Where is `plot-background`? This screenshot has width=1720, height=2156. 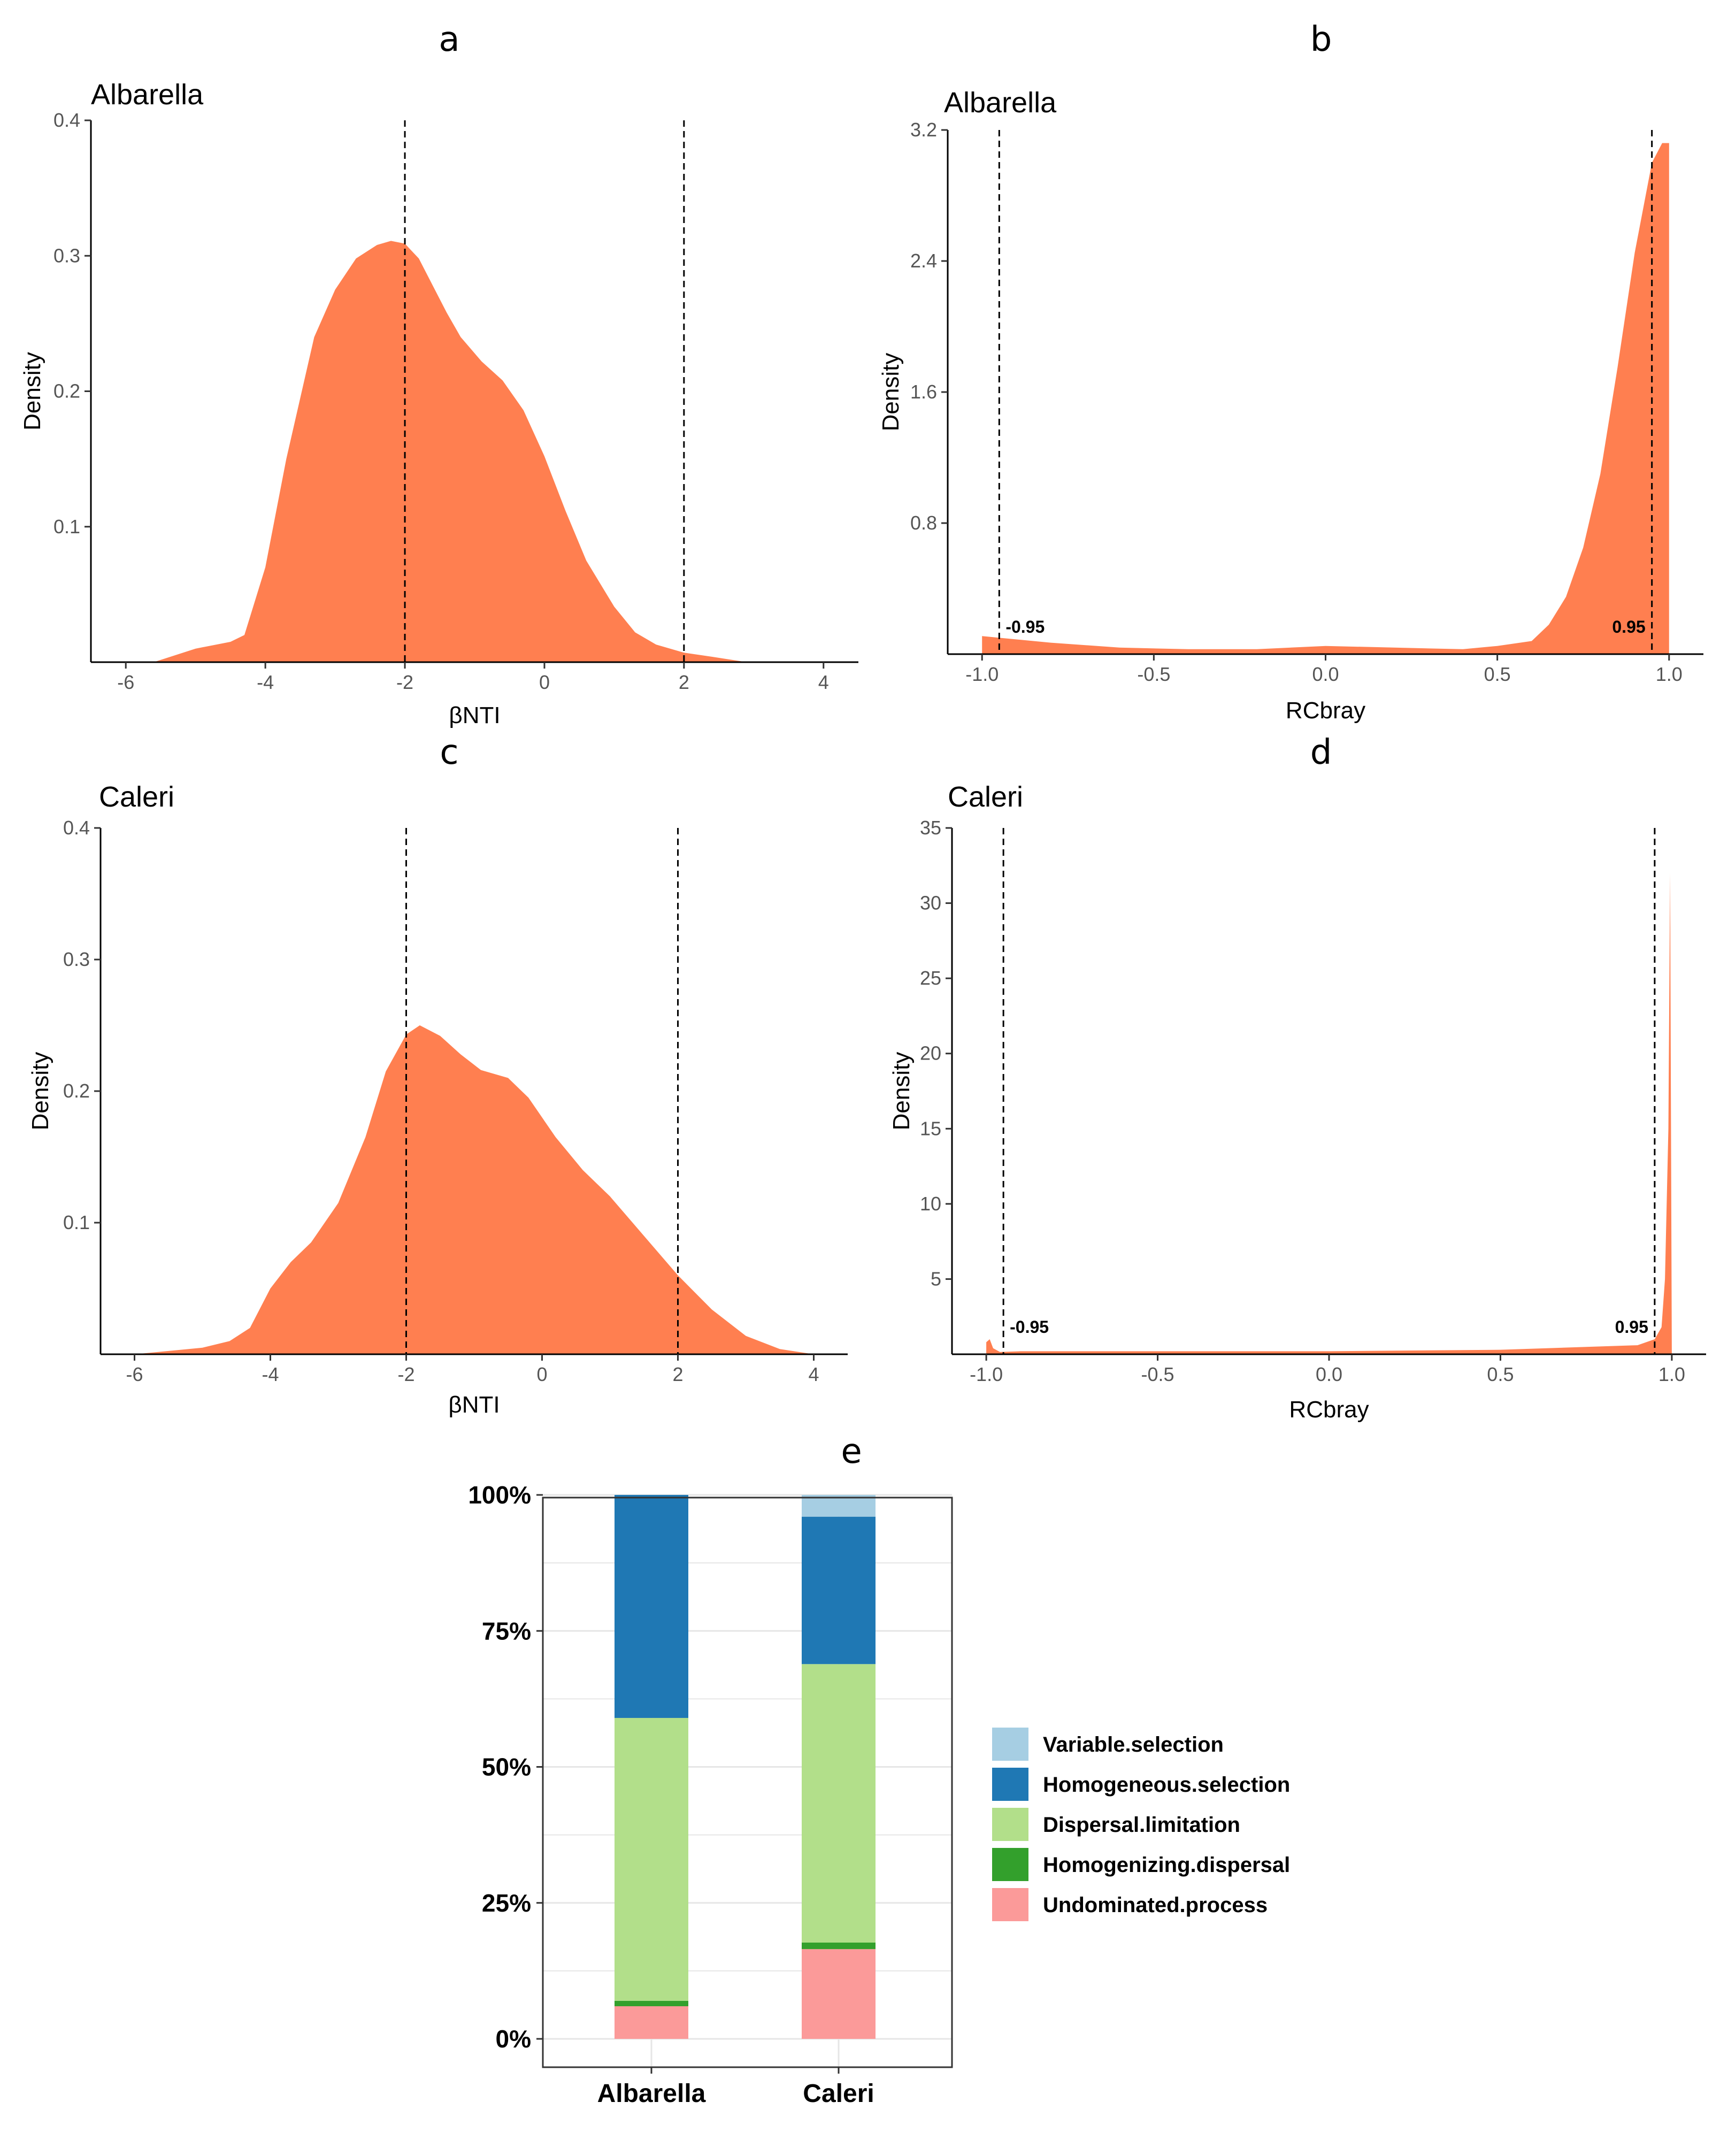
plot-background is located at coordinates (747, 1783).